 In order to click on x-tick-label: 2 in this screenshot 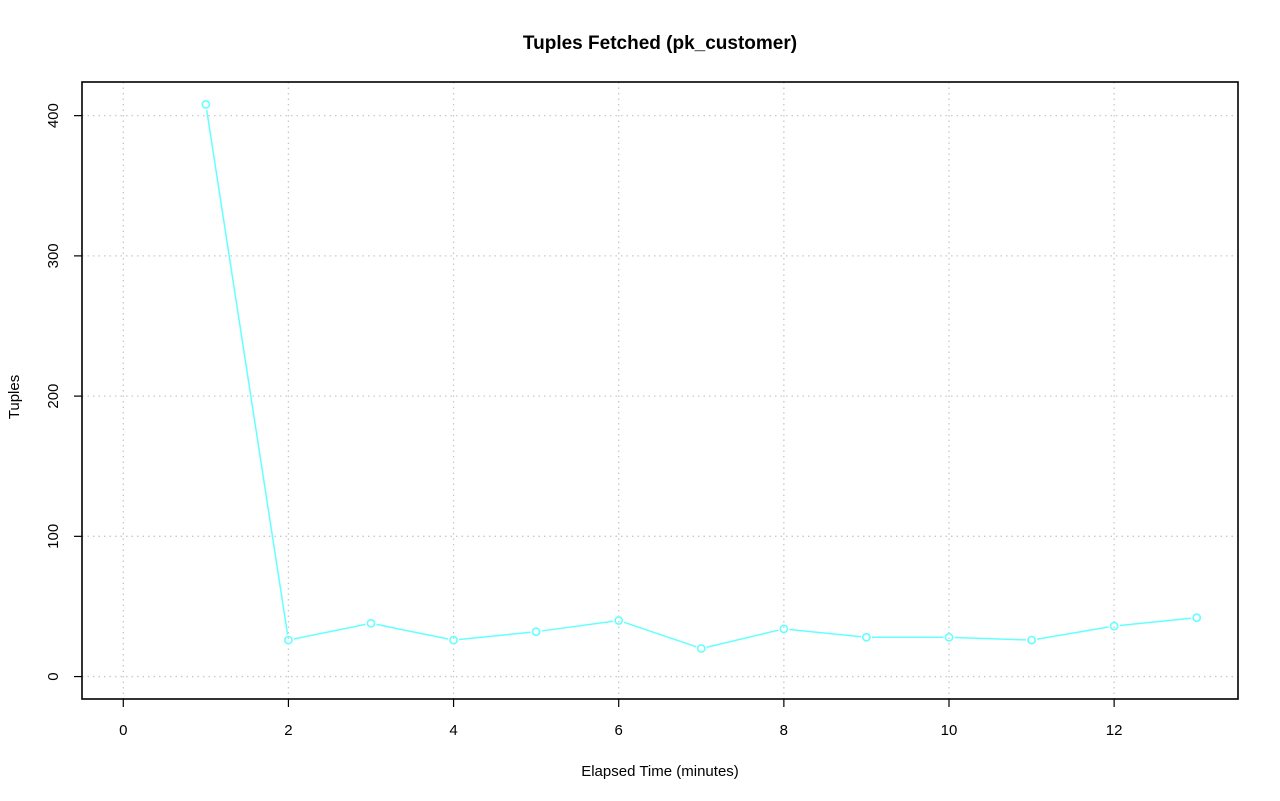, I will do `click(288, 730)`.